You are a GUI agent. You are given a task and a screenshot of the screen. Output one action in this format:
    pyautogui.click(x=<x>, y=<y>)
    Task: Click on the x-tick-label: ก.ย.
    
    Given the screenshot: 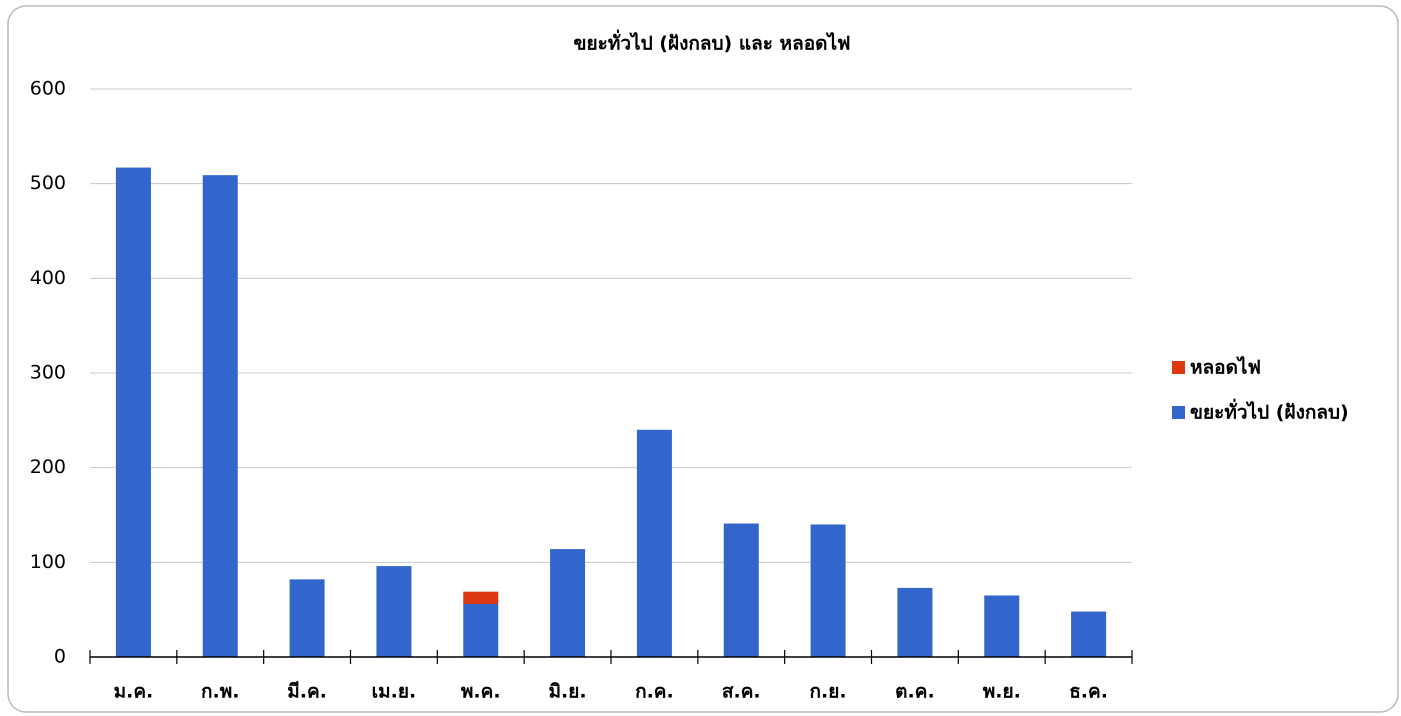 What is the action you would take?
    pyautogui.click(x=828, y=692)
    